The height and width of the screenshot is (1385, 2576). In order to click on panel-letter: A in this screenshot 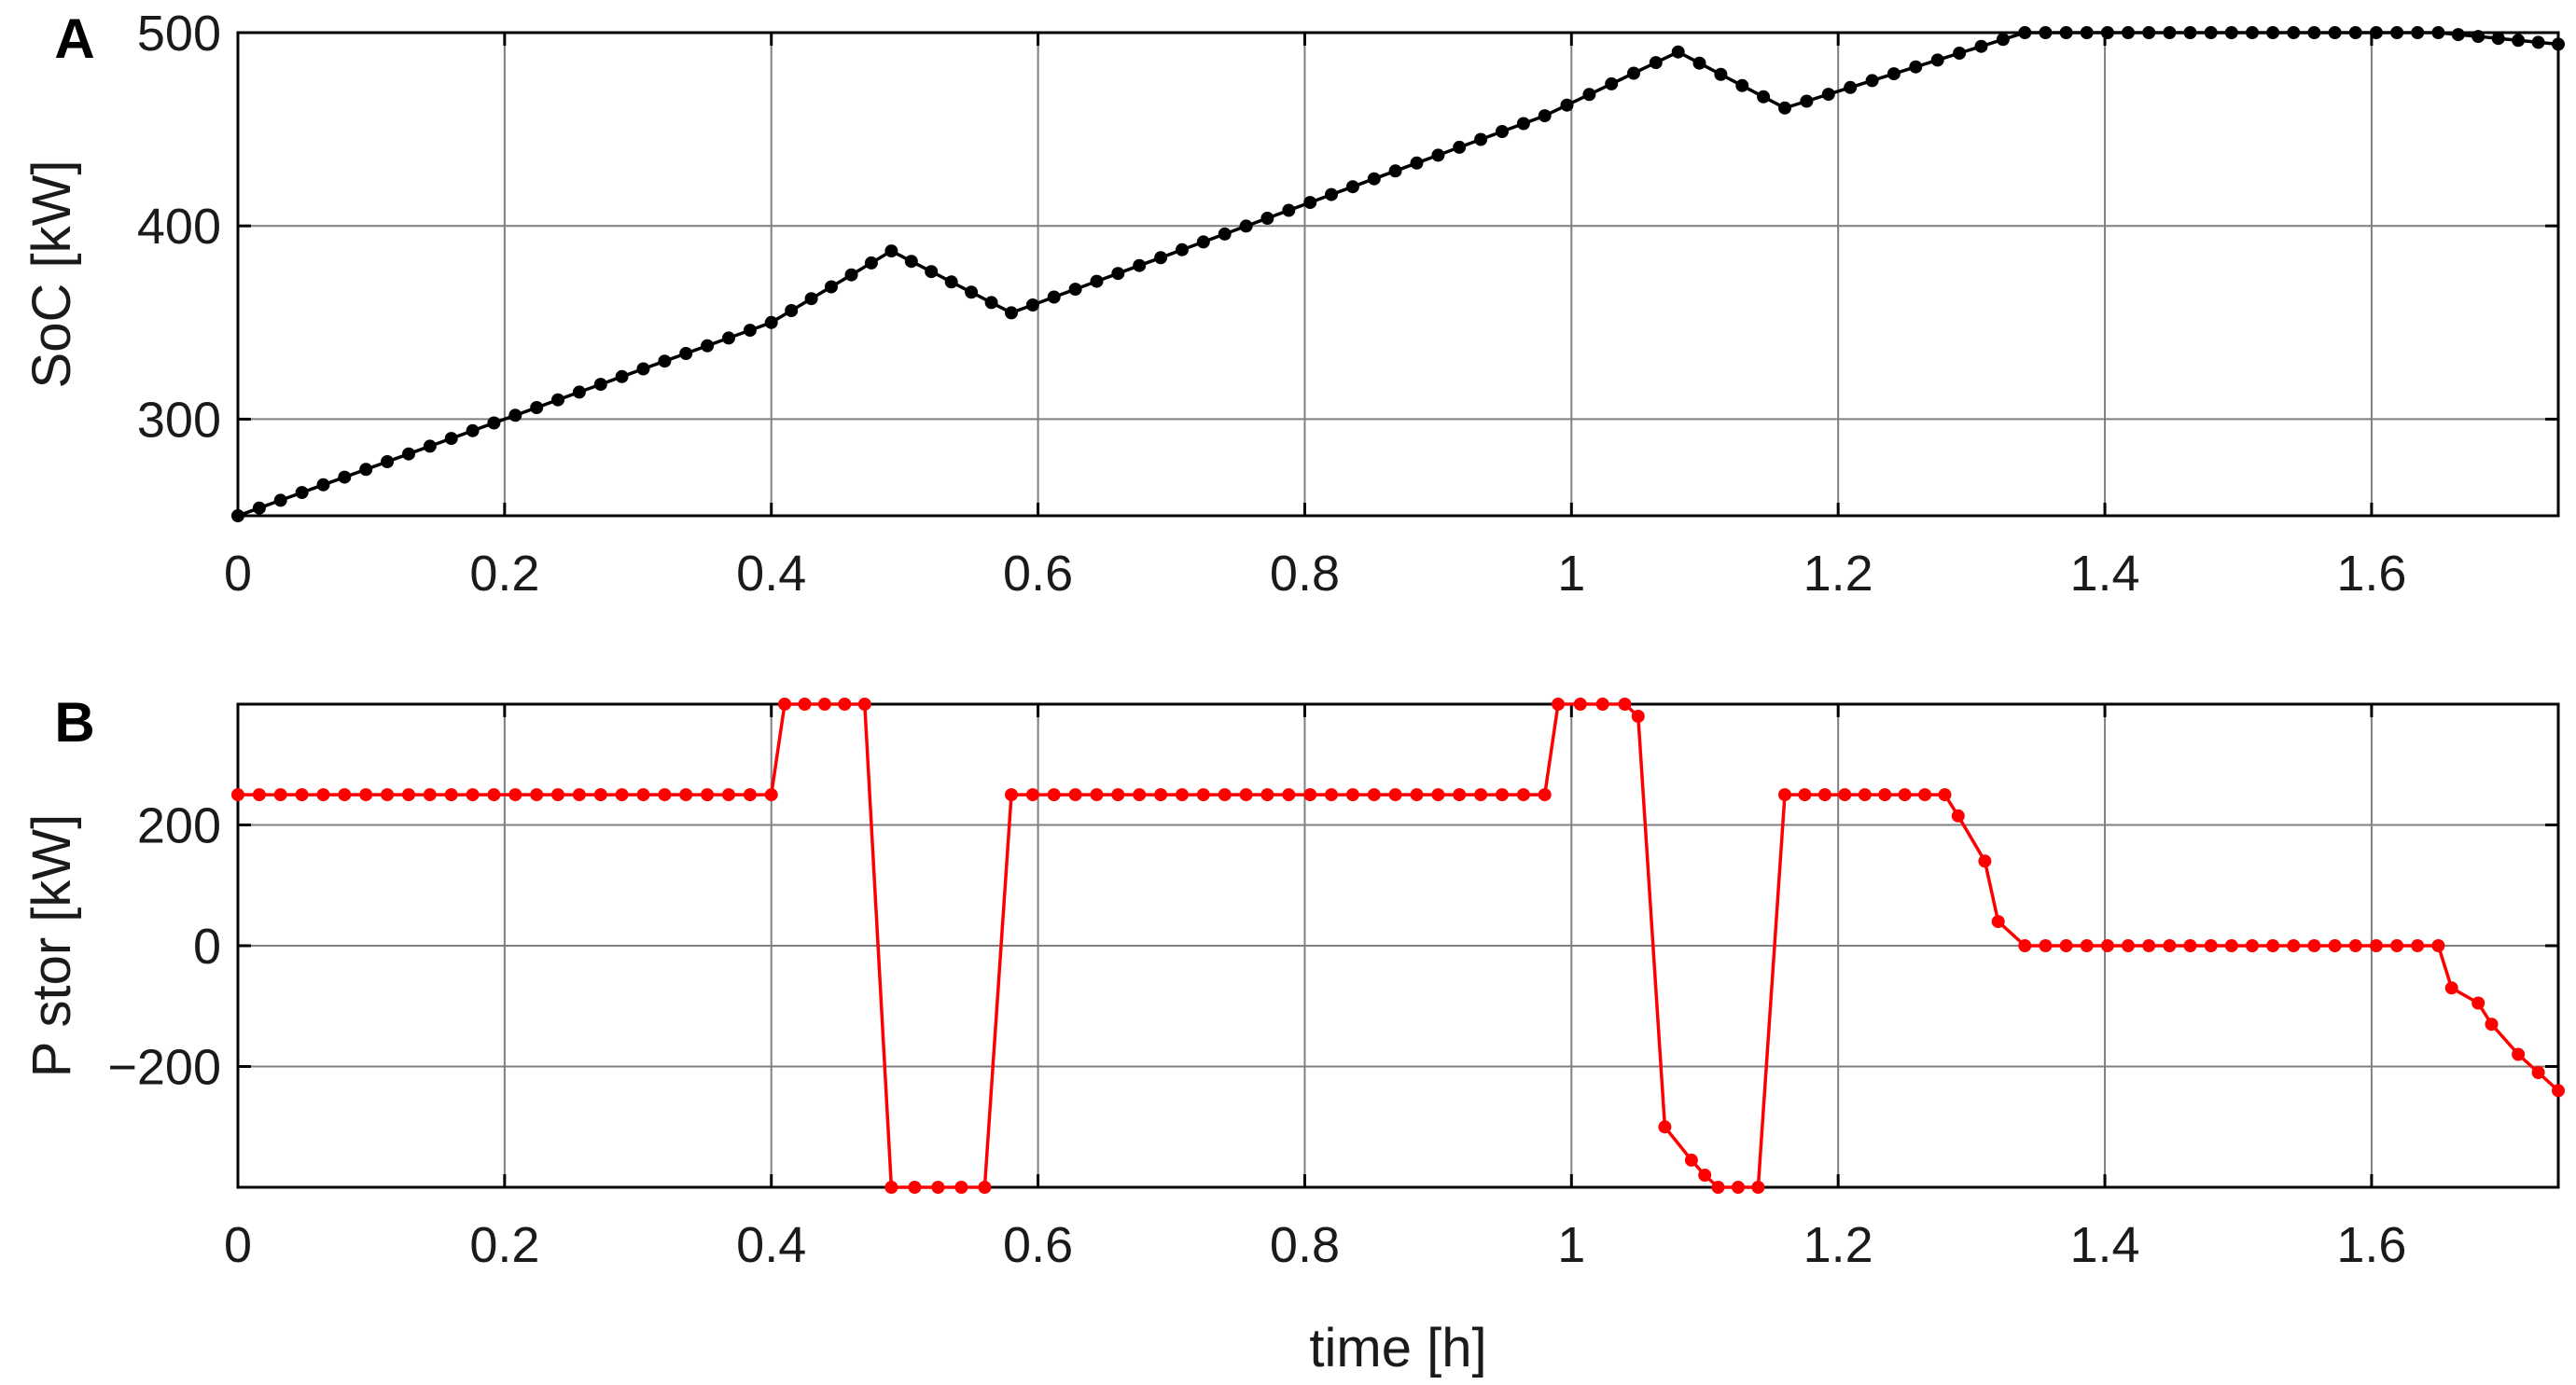, I will do `click(74, 38)`.